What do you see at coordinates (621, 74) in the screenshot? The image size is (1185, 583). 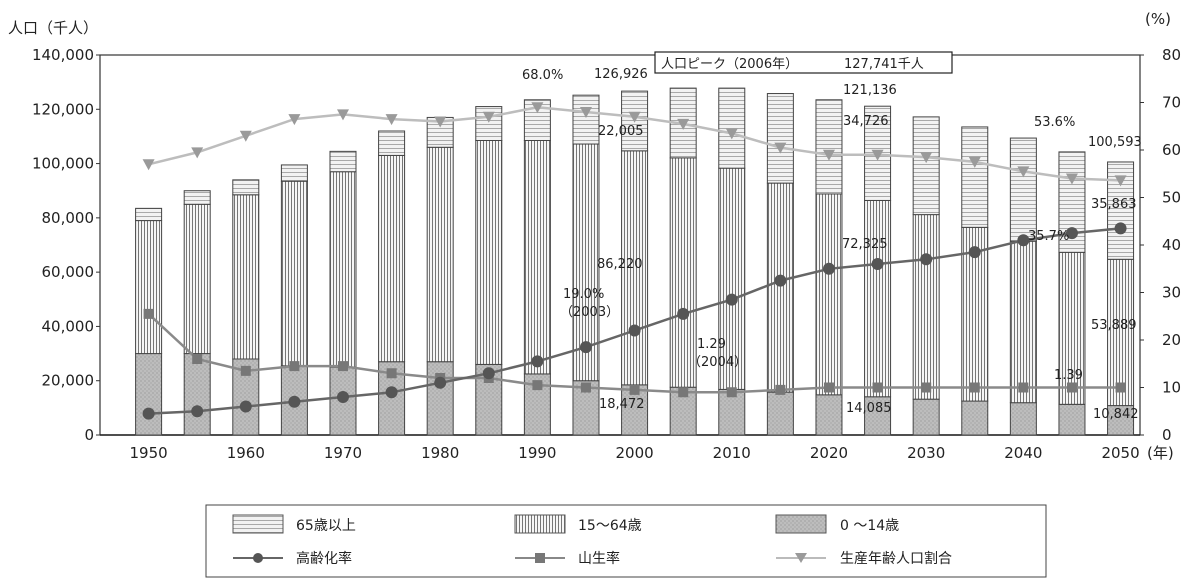 I see `total-2000-label: 126,926` at bounding box center [621, 74].